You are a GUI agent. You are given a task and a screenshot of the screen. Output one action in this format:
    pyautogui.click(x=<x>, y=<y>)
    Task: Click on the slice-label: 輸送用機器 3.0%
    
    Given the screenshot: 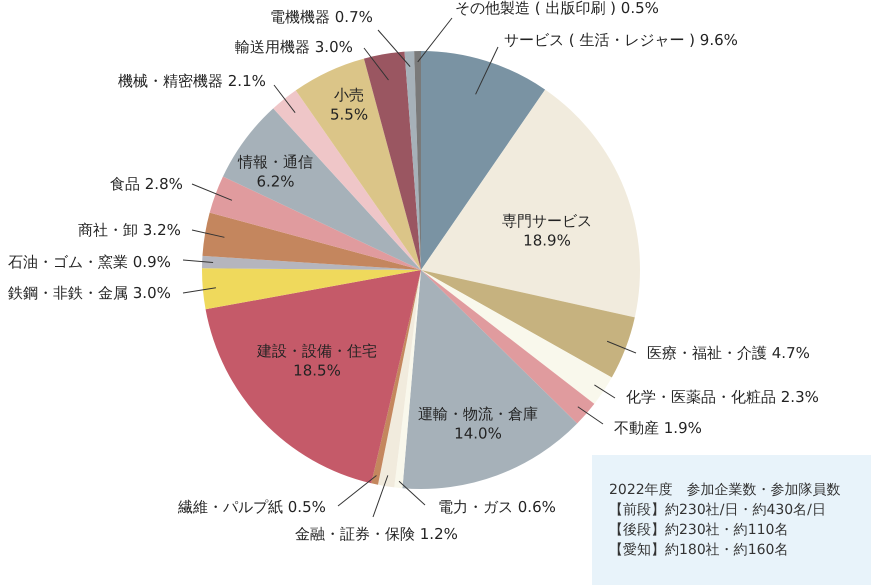 What is the action you would take?
    pyautogui.click(x=294, y=47)
    